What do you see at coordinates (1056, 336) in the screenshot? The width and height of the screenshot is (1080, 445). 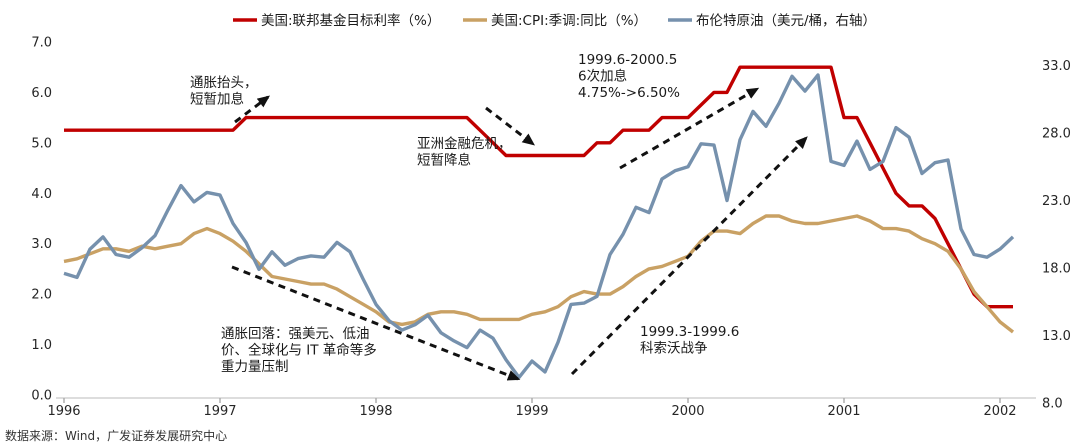 I see `right-tick-label-13: 13.0` at bounding box center [1056, 336].